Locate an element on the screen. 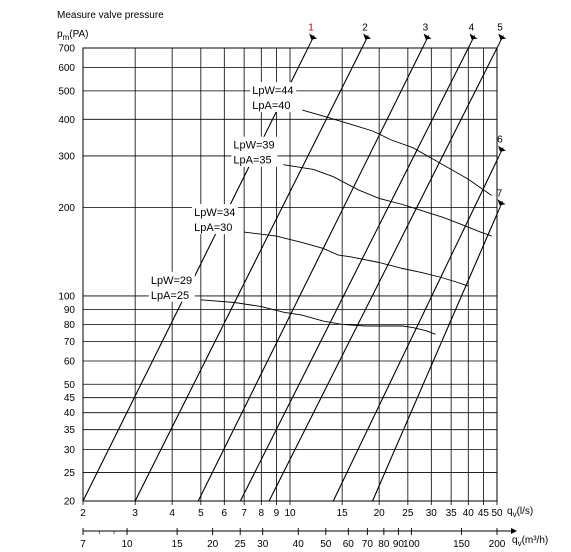 Image resolution: width=571 pixels, height=552 pixels. x-tick-label-ls: 4 is located at coordinates (172, 513).